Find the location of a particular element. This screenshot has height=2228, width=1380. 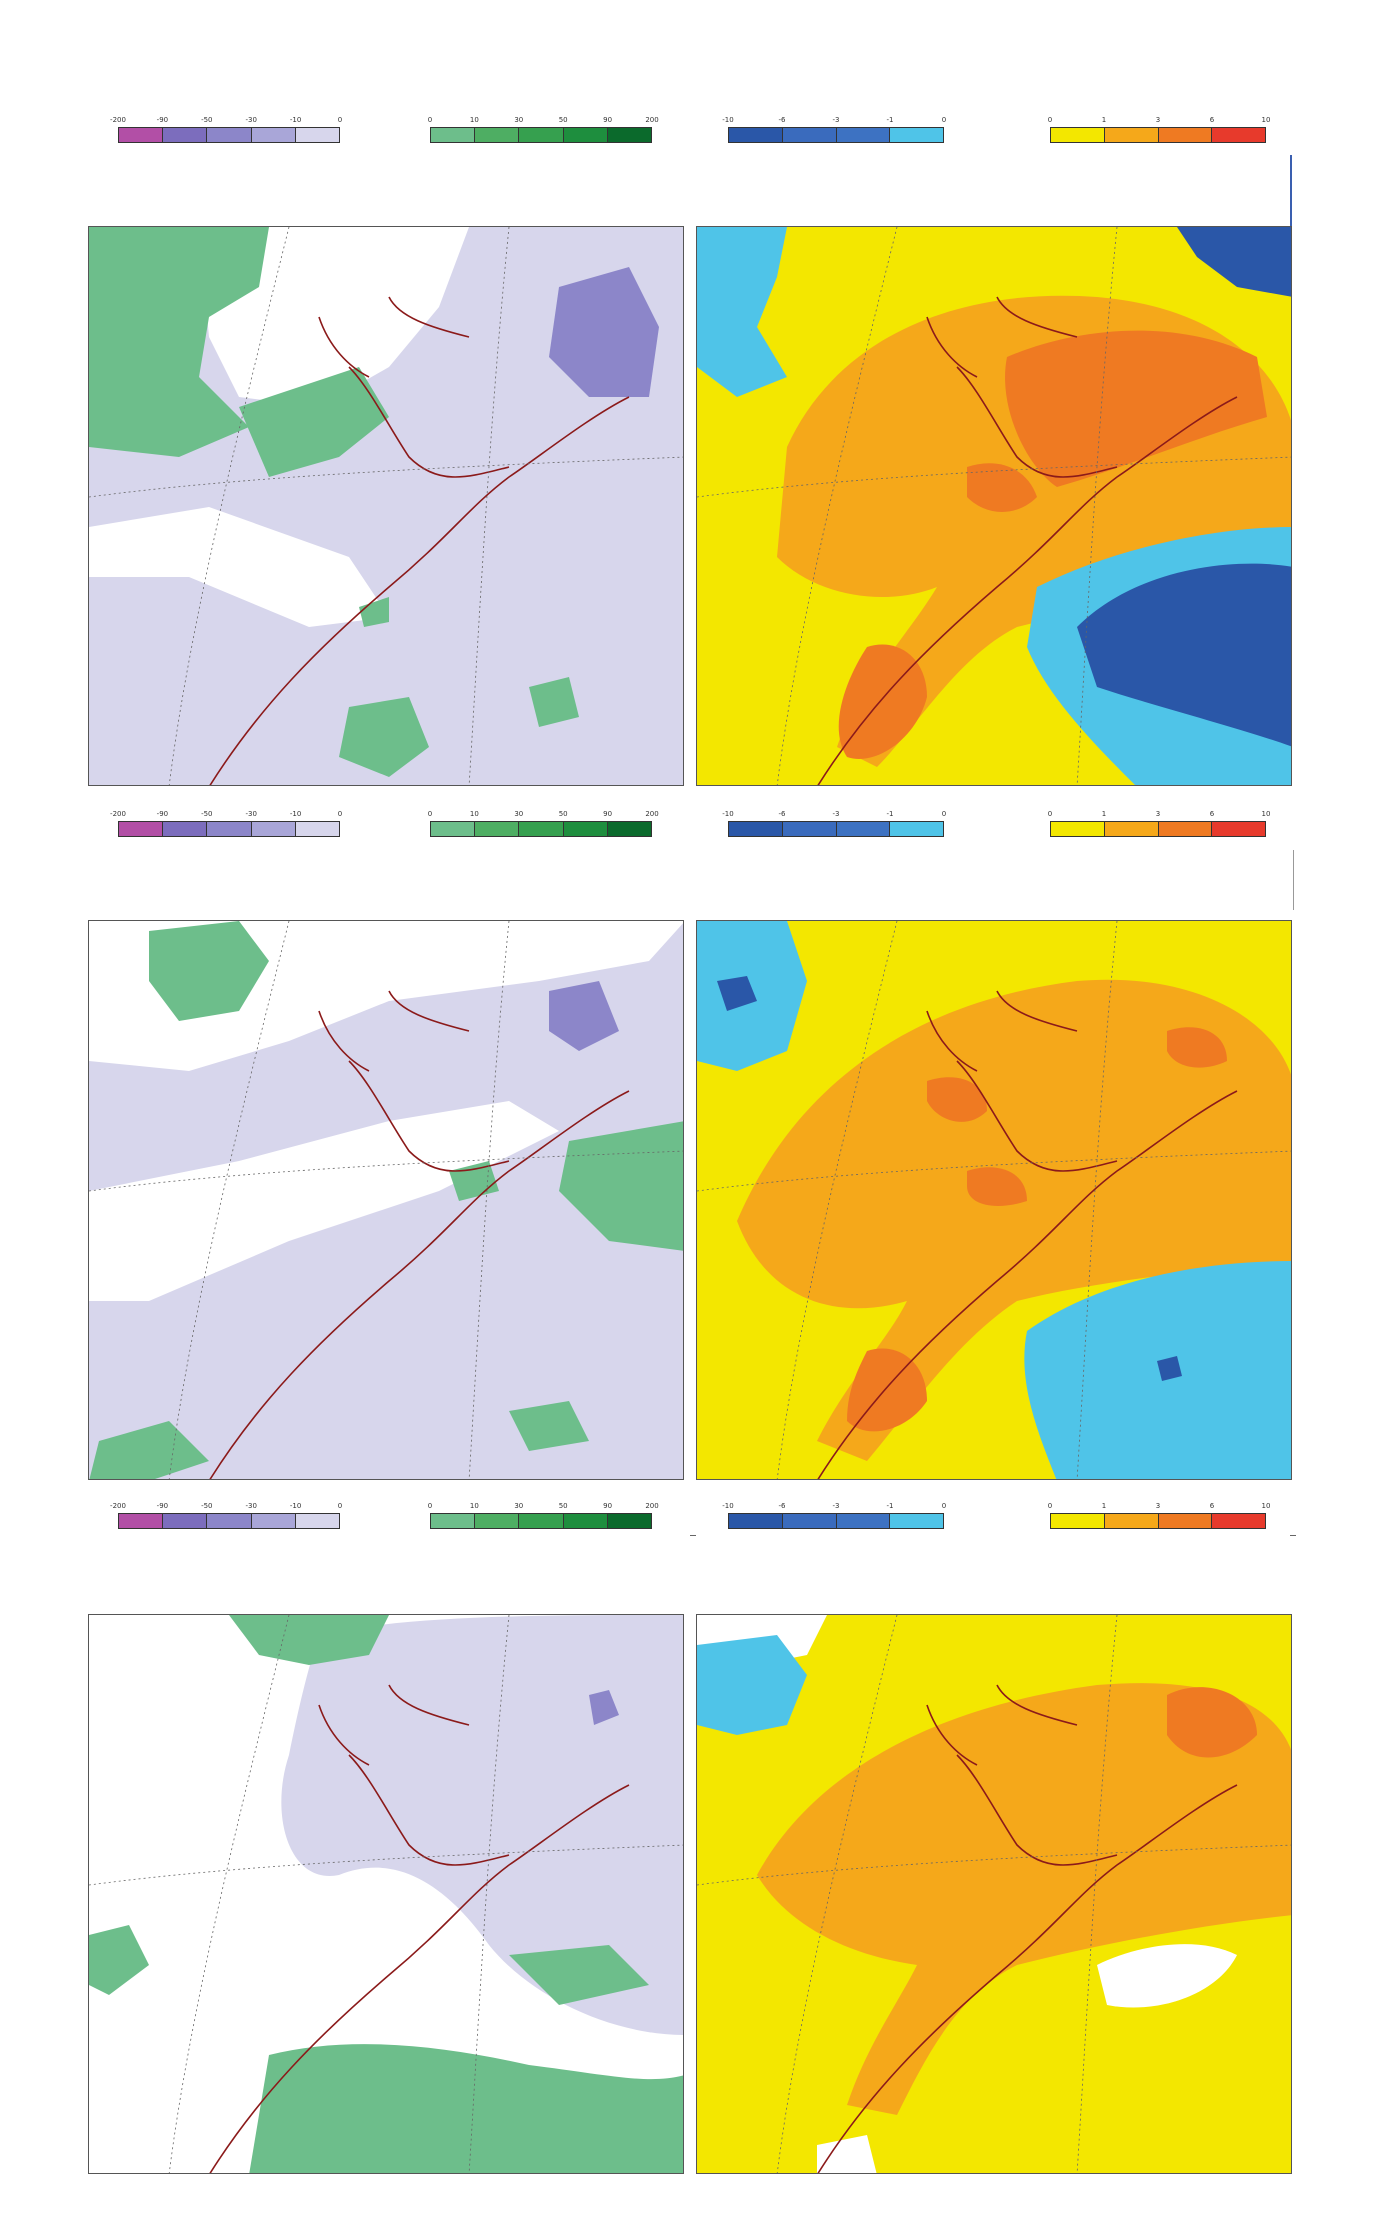

temp-map-row2 is located at coordinates (994, 1200).